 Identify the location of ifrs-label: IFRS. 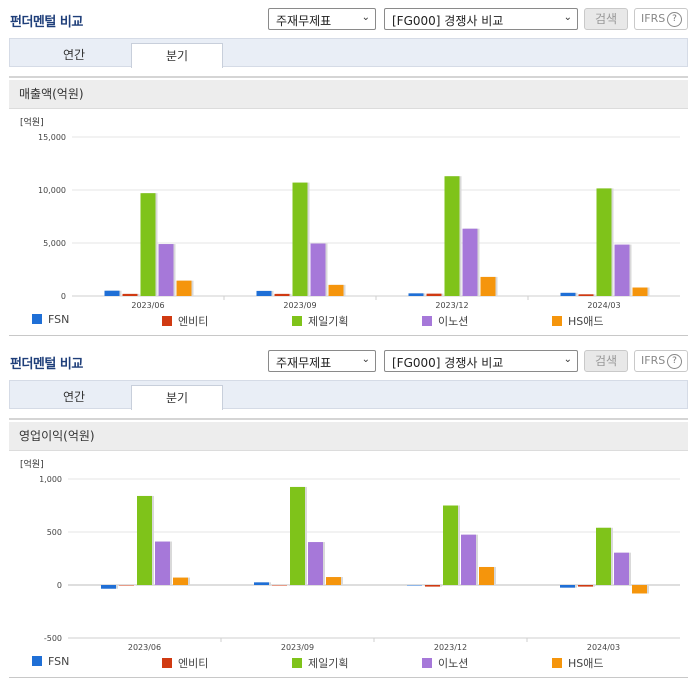
(653, 360).